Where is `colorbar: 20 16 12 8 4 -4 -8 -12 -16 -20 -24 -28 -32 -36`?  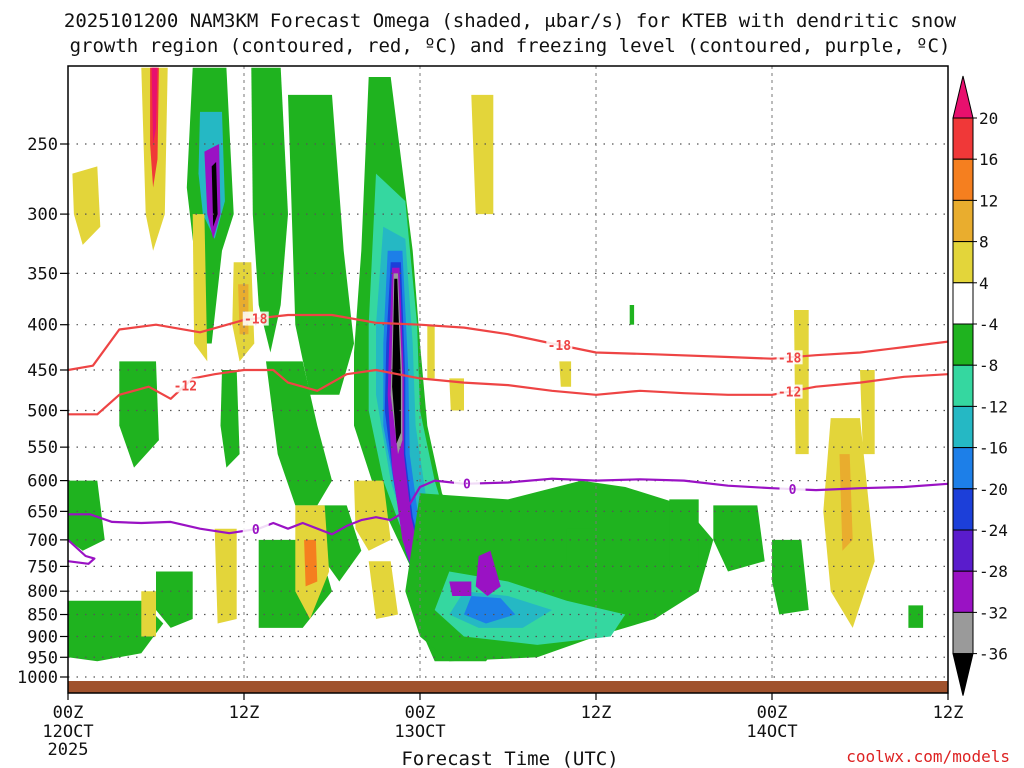 colorbar: 20 16 12 8 4 -4 -8 -12 -16 -20 -24 -28 -32 -36 is located at coordinates (980, 385).